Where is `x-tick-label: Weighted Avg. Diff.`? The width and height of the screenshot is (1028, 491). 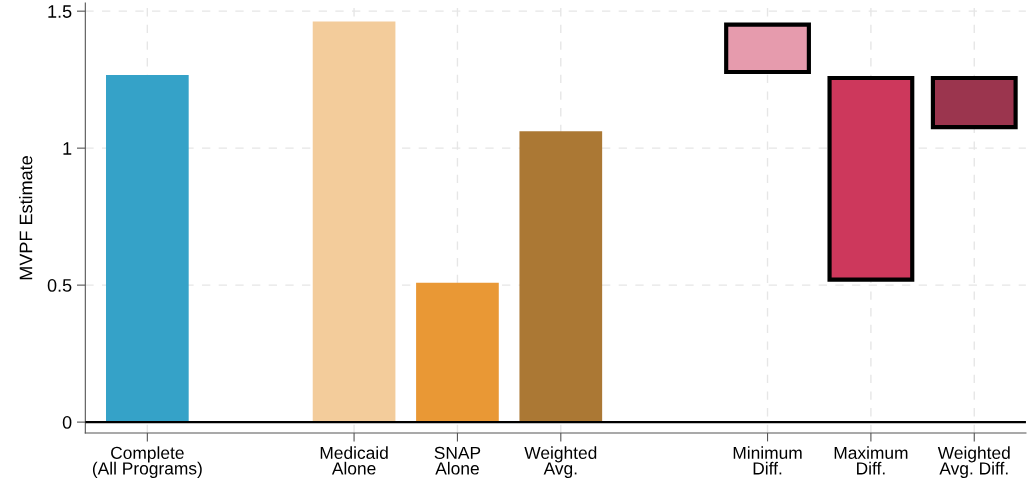
x-tick-label: Weighted Avg. Diff. is located at coordinates (973, 462).